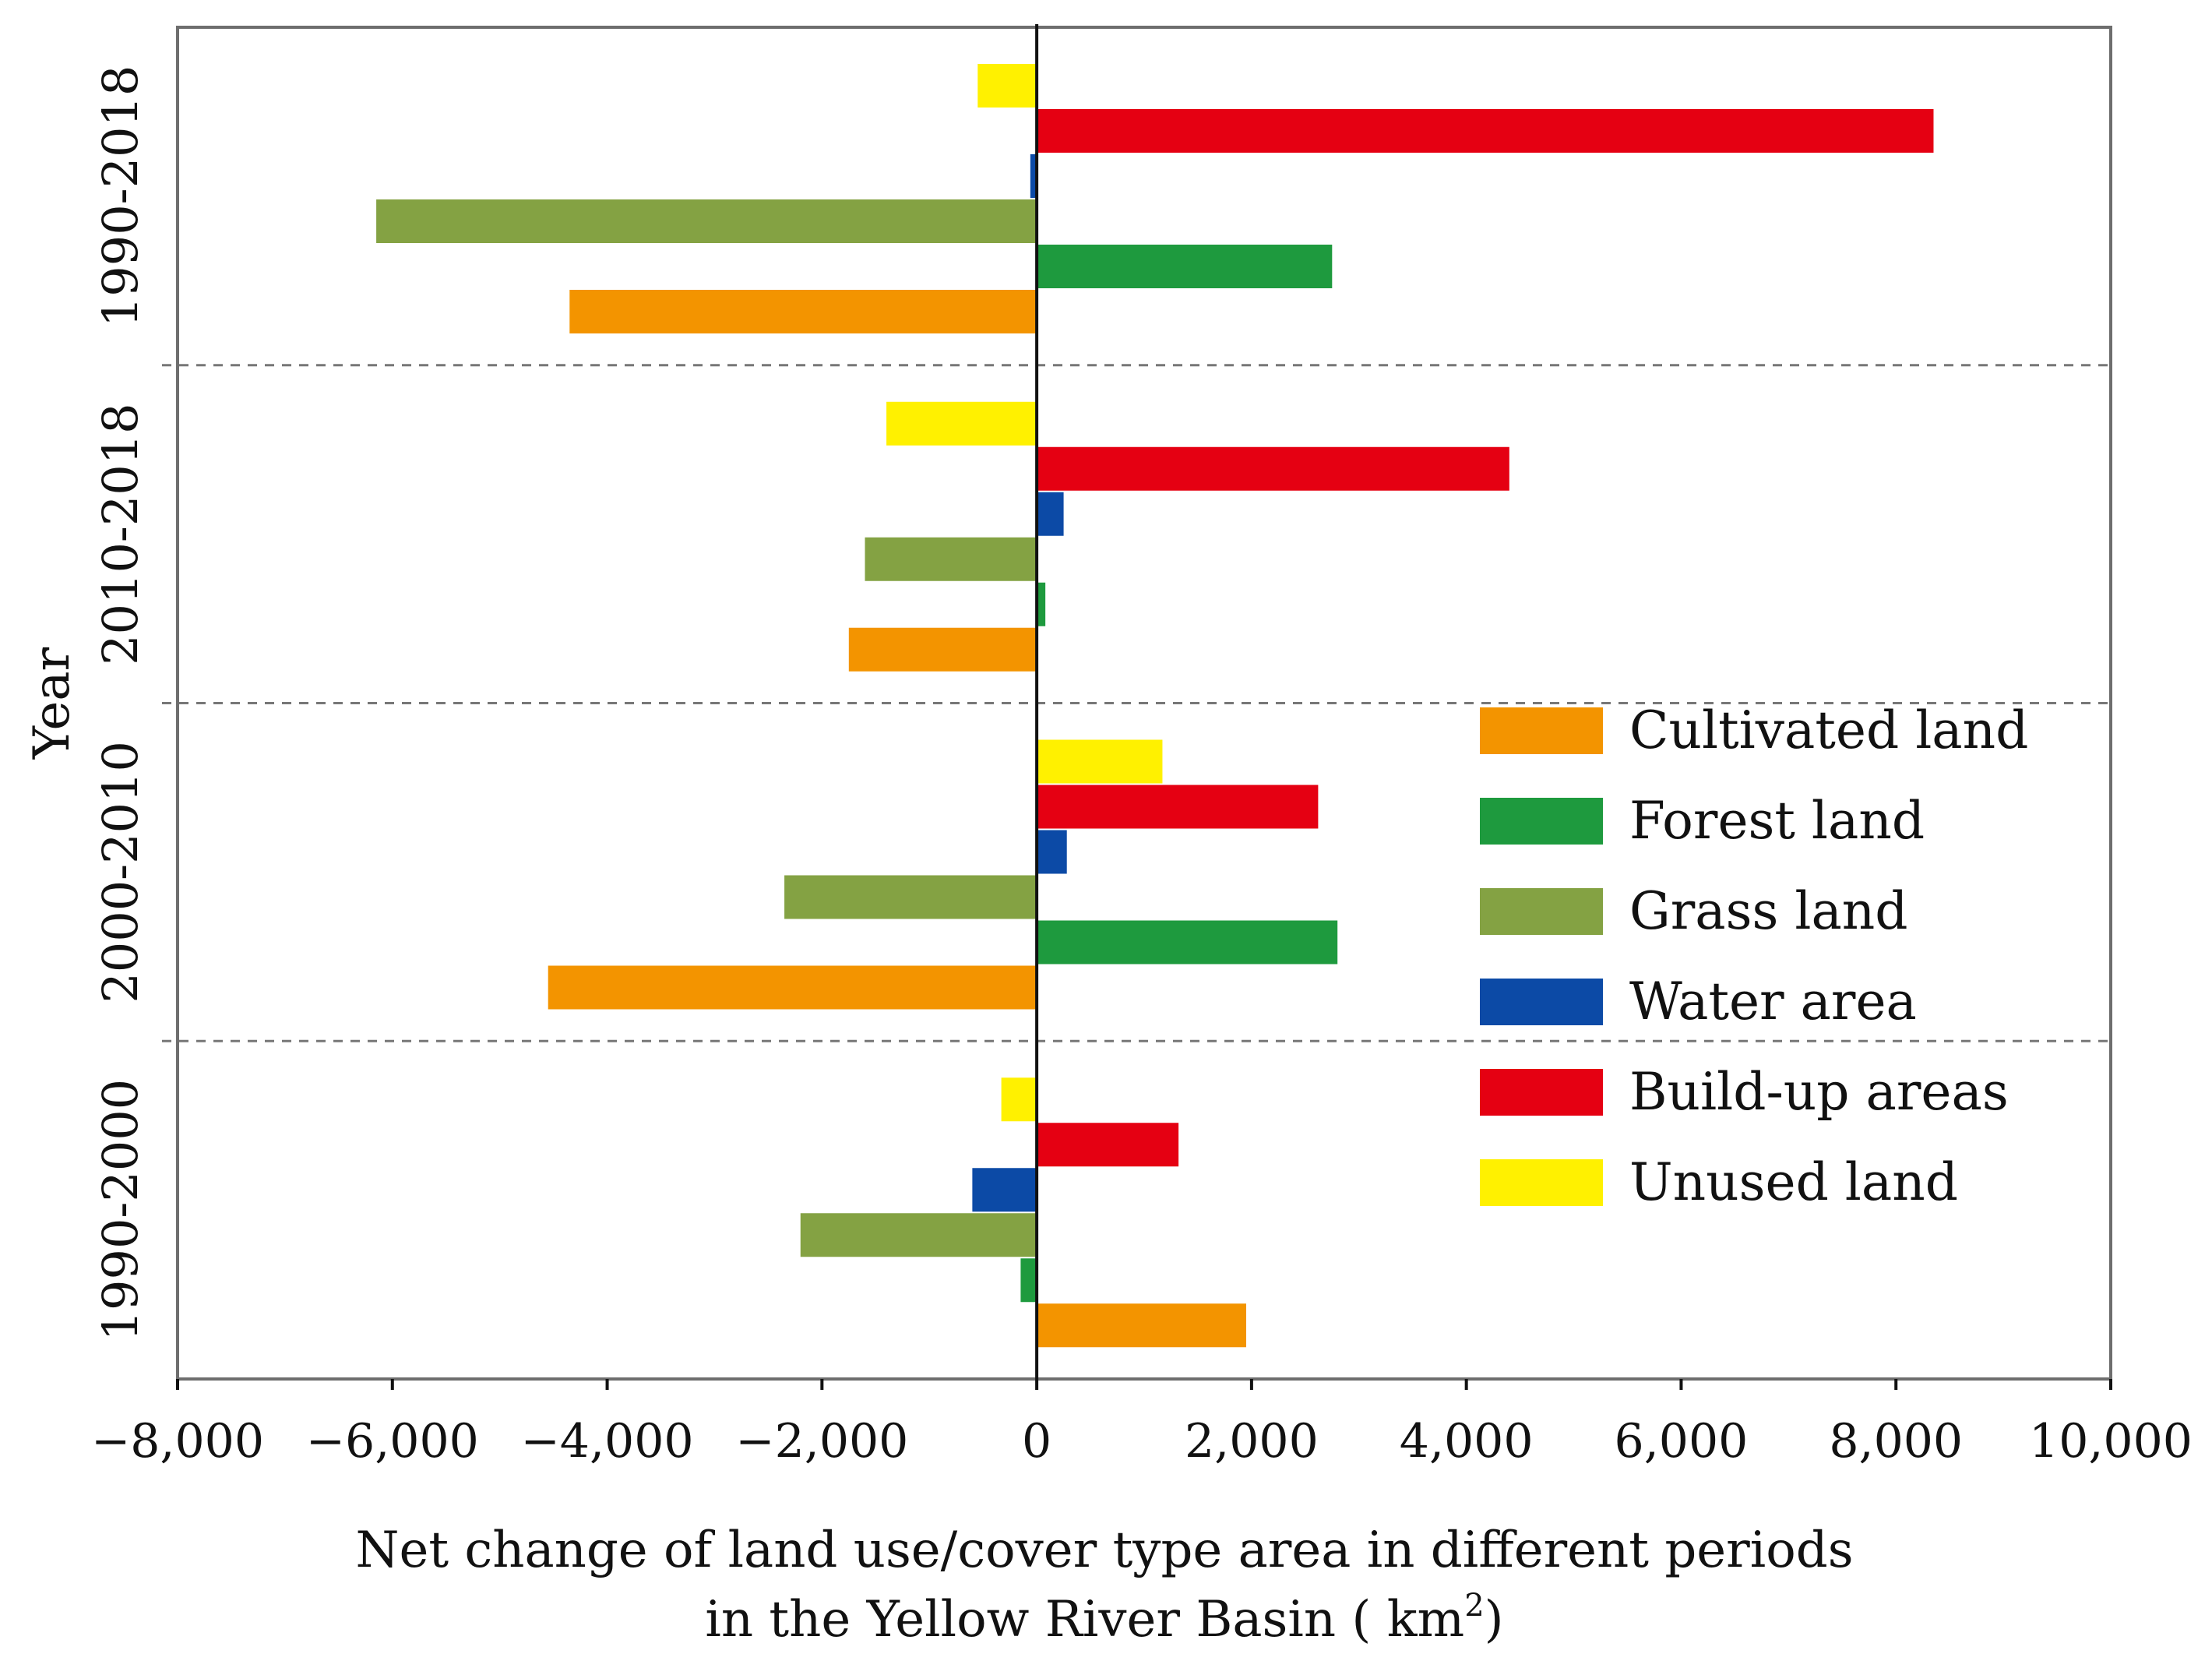 The height and width of the screenshot is (1661, 2212). What do you see at coordinates (2111, 1441) in the screenshot?
I see `x-tick-label: 10,000` at bounding box center [2111, 1441].